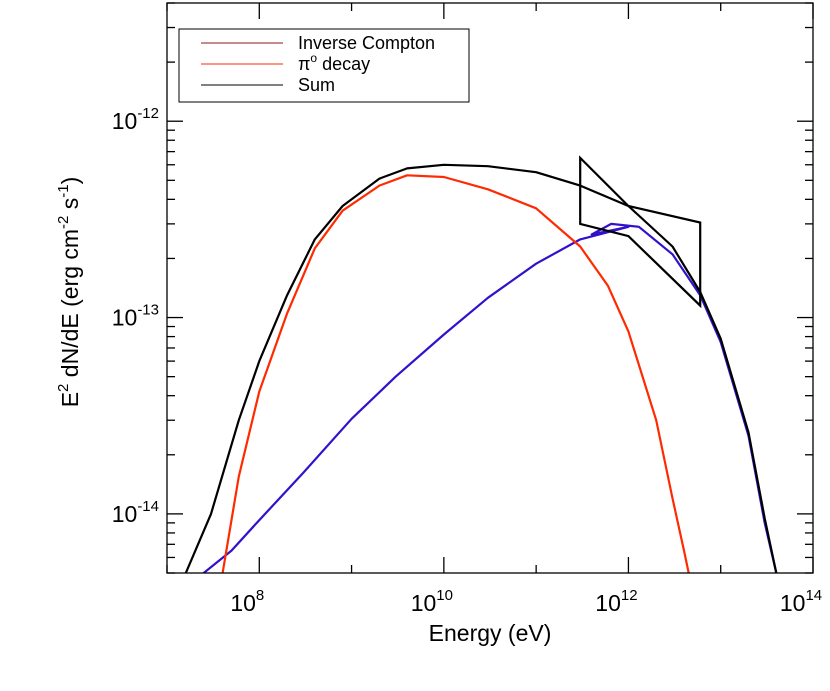 Image resolution: width=830 pixels, height=691 pixels. What do you see at coordinates (69, 292) in the screenshot?
I see `y-axis-title: E2 dN/dE (erg cm-2 s-1)` at bounding box center [69, 292].